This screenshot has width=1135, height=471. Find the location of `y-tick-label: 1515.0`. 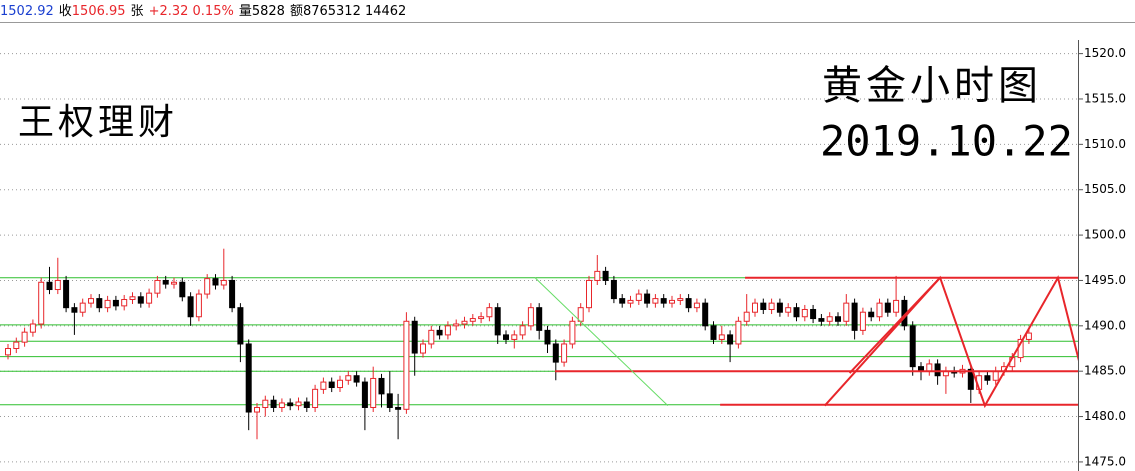

y-tick-label: 1515.0 is located at coordinates (1105, 98).